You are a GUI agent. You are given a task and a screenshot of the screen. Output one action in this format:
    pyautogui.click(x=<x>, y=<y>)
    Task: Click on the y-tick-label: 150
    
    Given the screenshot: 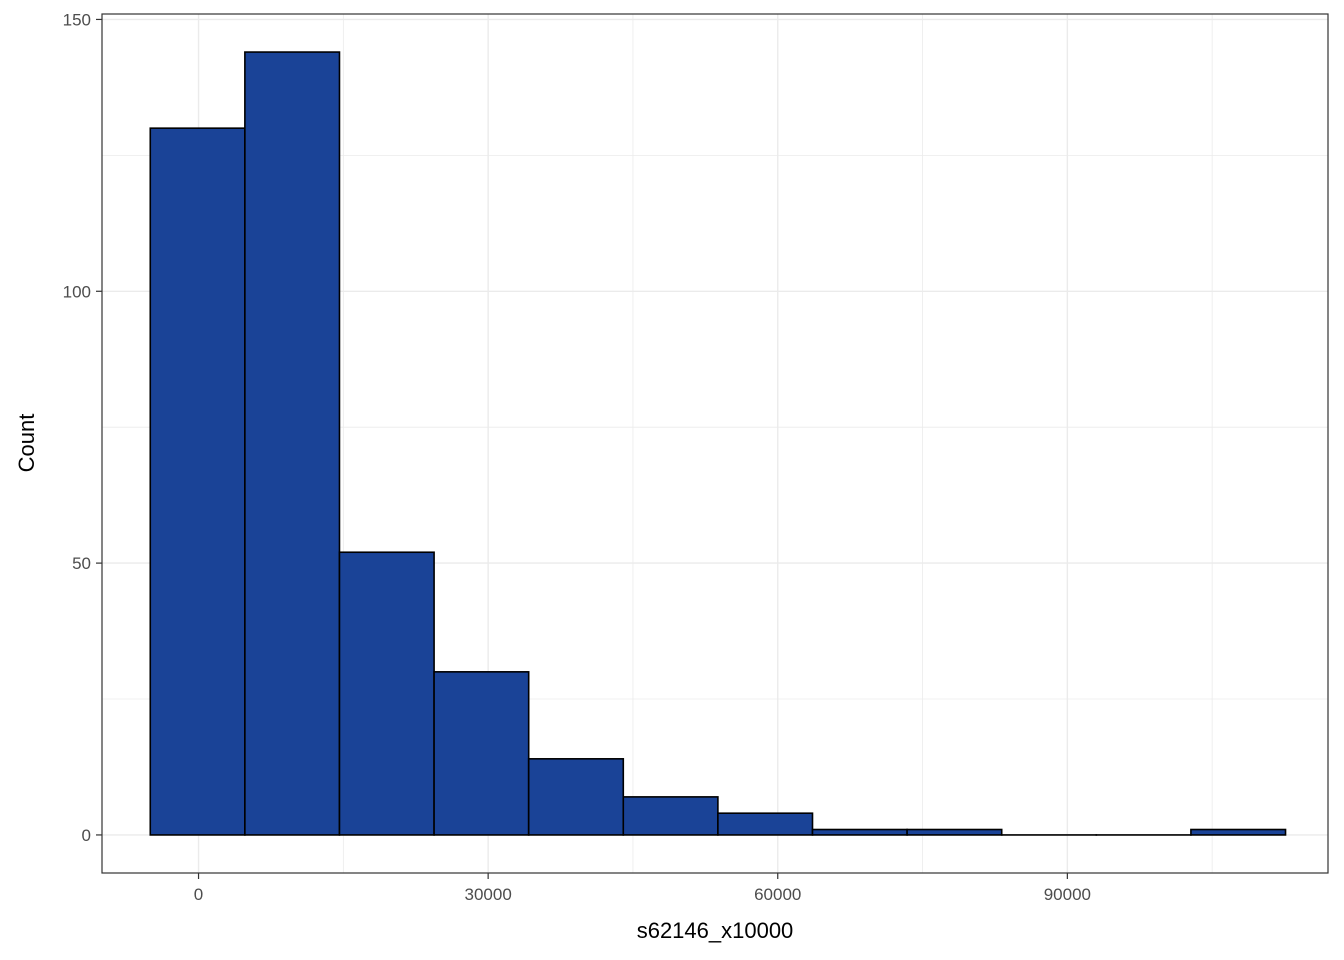 What is the action you would take?
    pyautogui.click(x=77, y=19)
    